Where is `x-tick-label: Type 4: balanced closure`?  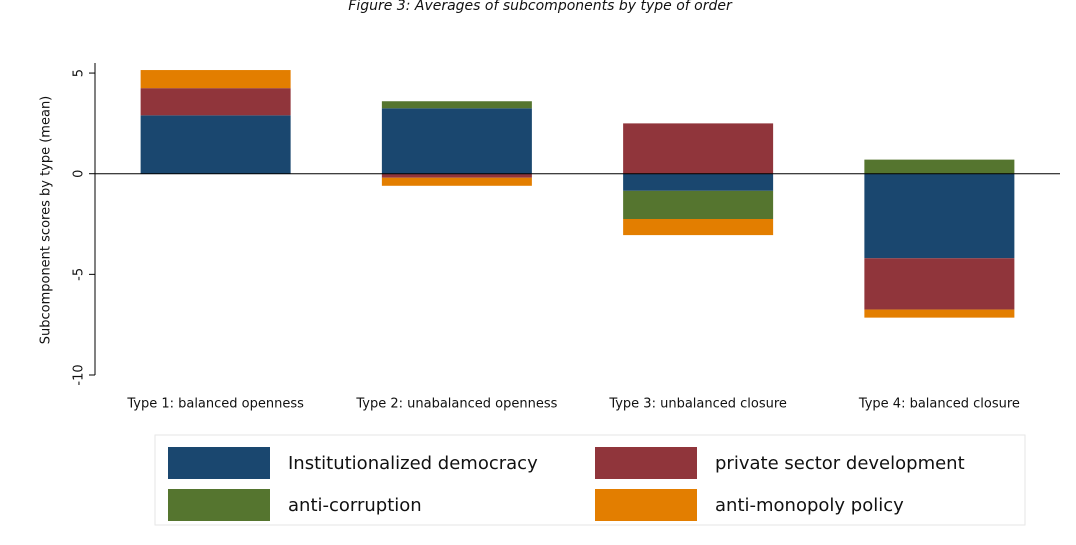 x-tick-label: Type 4: balanced closure is located at coordinates (939, 404).